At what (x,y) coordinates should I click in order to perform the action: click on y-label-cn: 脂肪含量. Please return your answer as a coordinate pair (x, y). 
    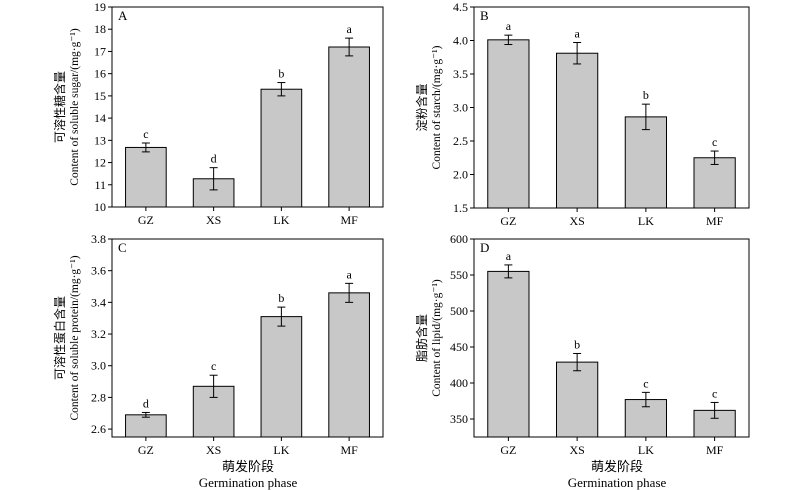
    Looking at the image, I should click on (421, 338).